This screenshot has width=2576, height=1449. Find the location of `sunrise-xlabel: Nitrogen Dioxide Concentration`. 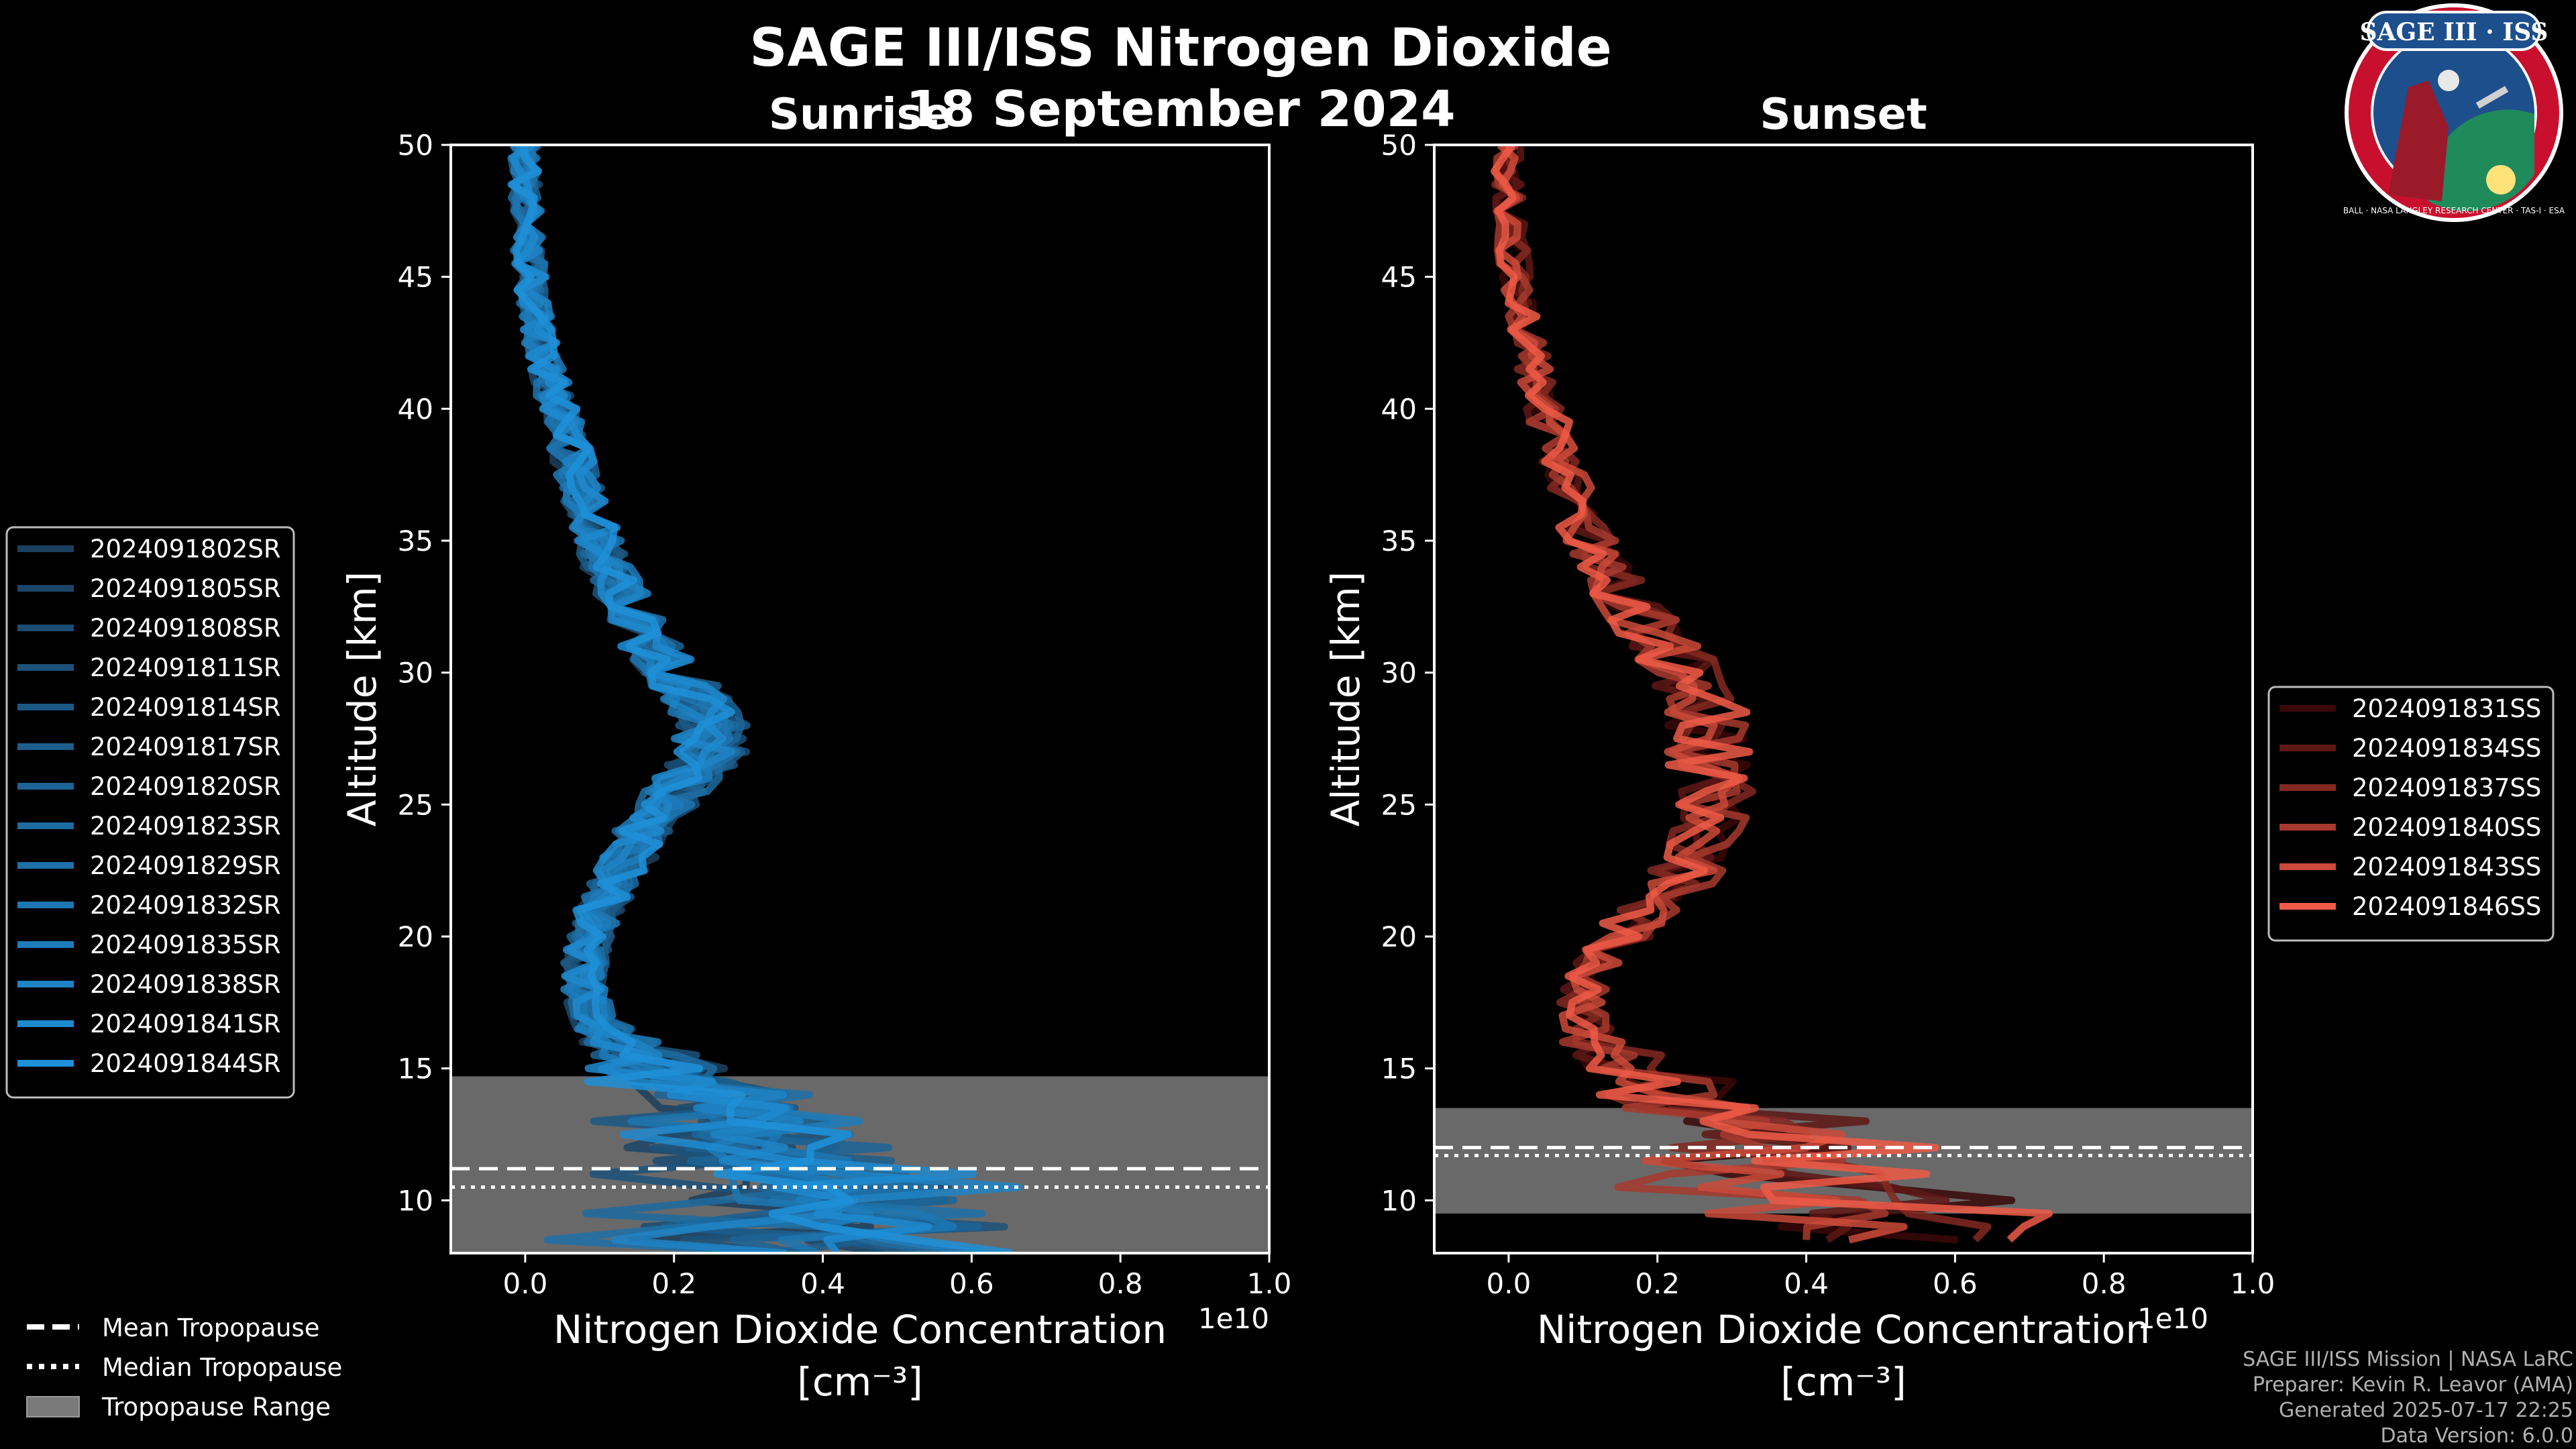

sunrise-xlabel: Nitrogen Dioxide Concentration is located at coordinates (860, 1329).